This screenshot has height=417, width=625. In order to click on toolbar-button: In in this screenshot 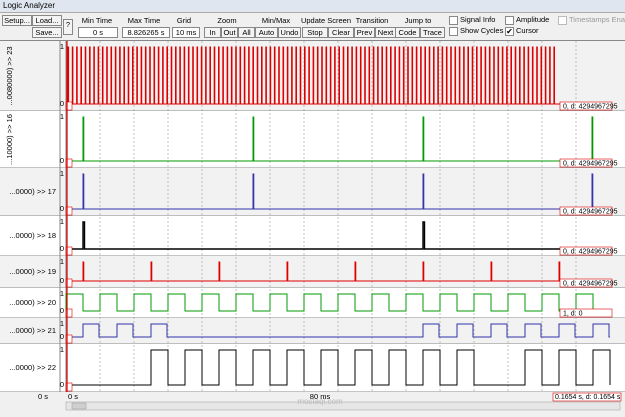, I will do `click(212, 32)`.